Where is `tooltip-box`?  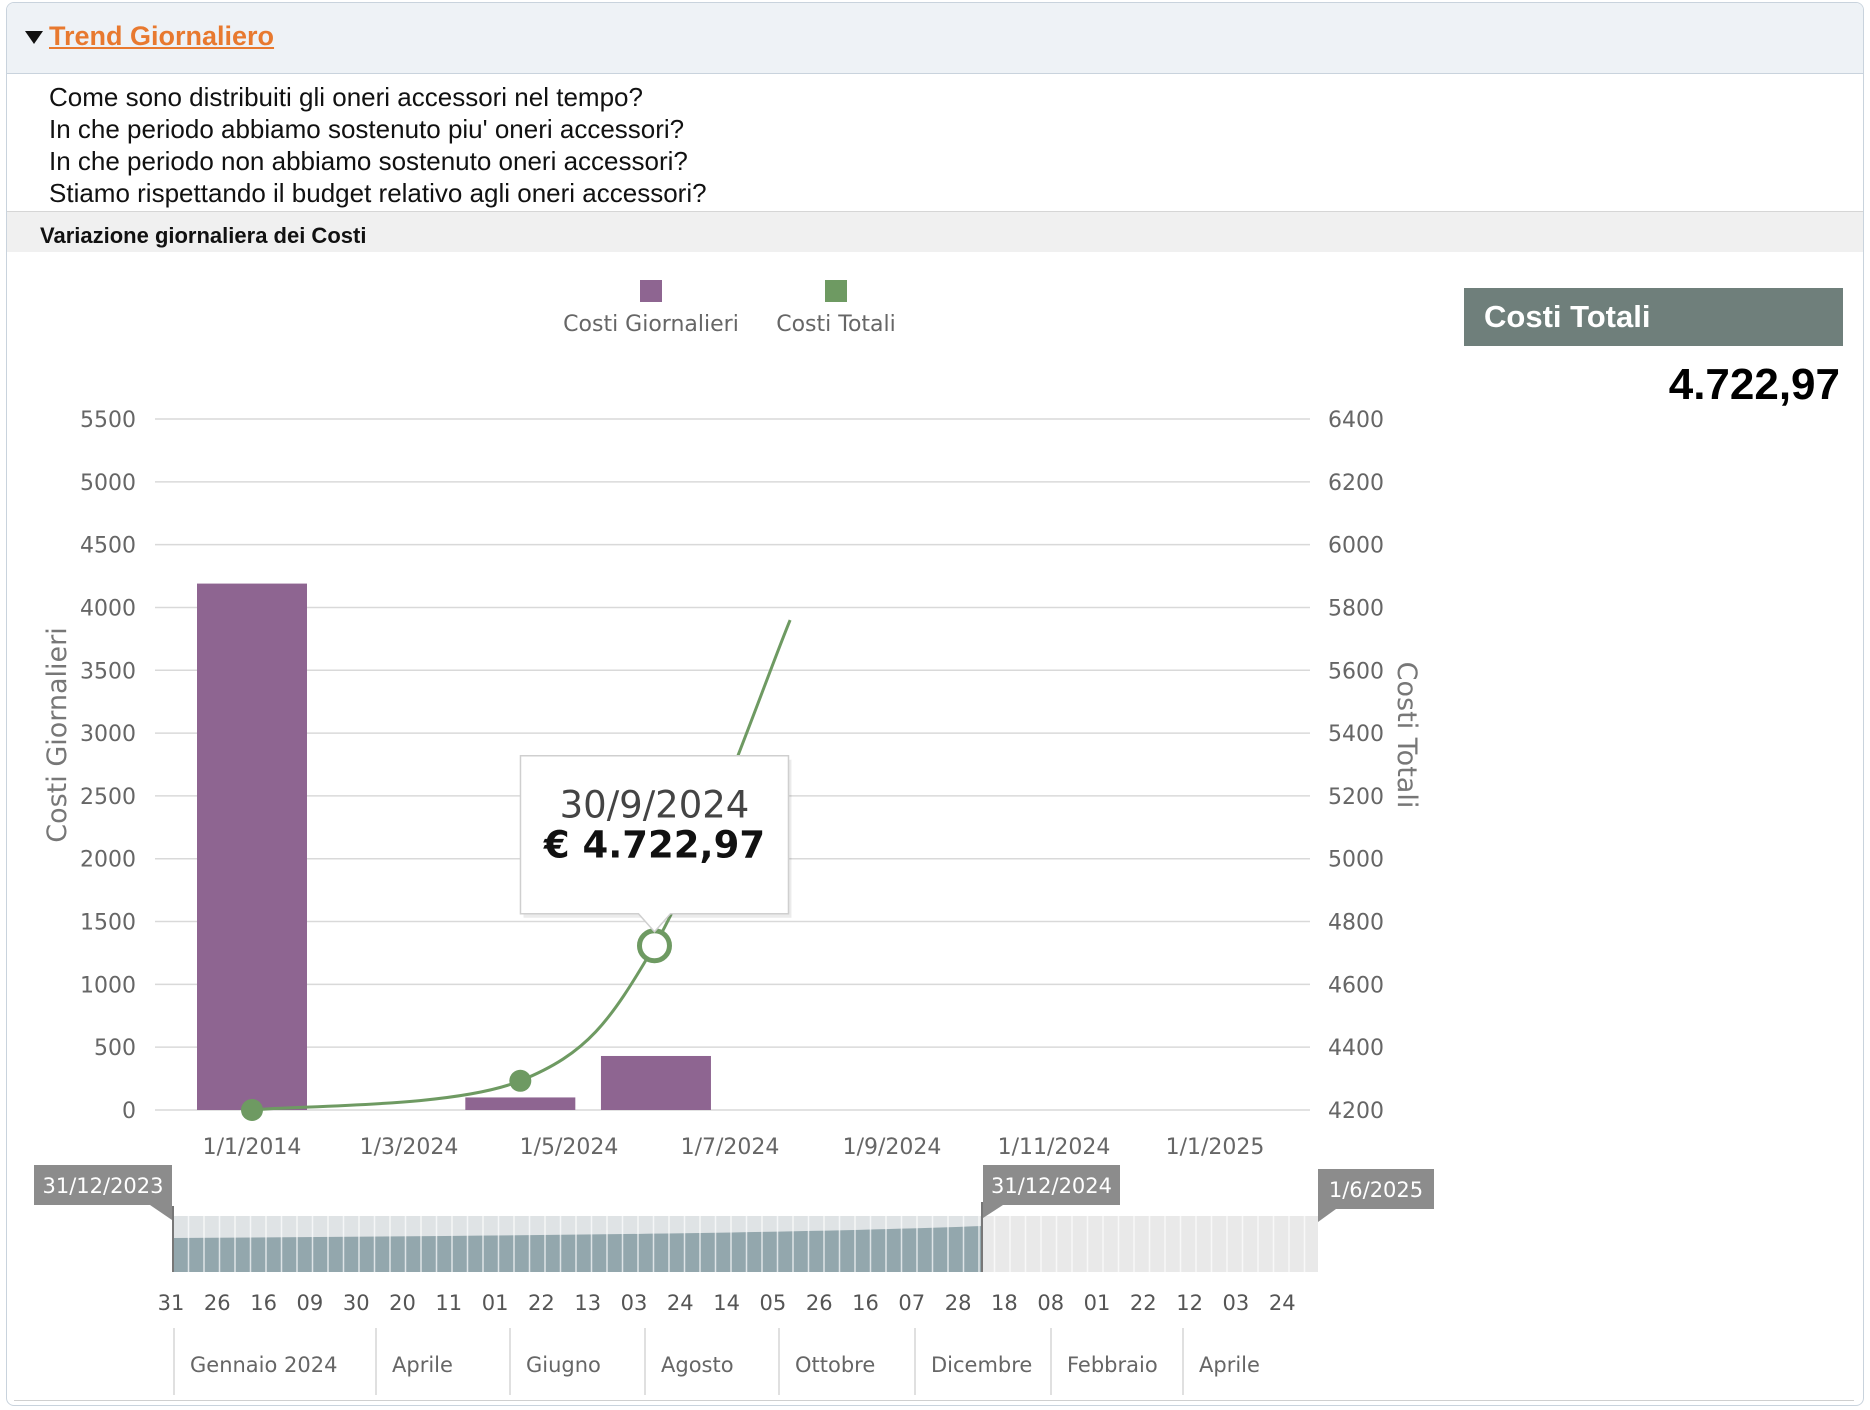
tooltip-box is located at coordinates (654, 843).